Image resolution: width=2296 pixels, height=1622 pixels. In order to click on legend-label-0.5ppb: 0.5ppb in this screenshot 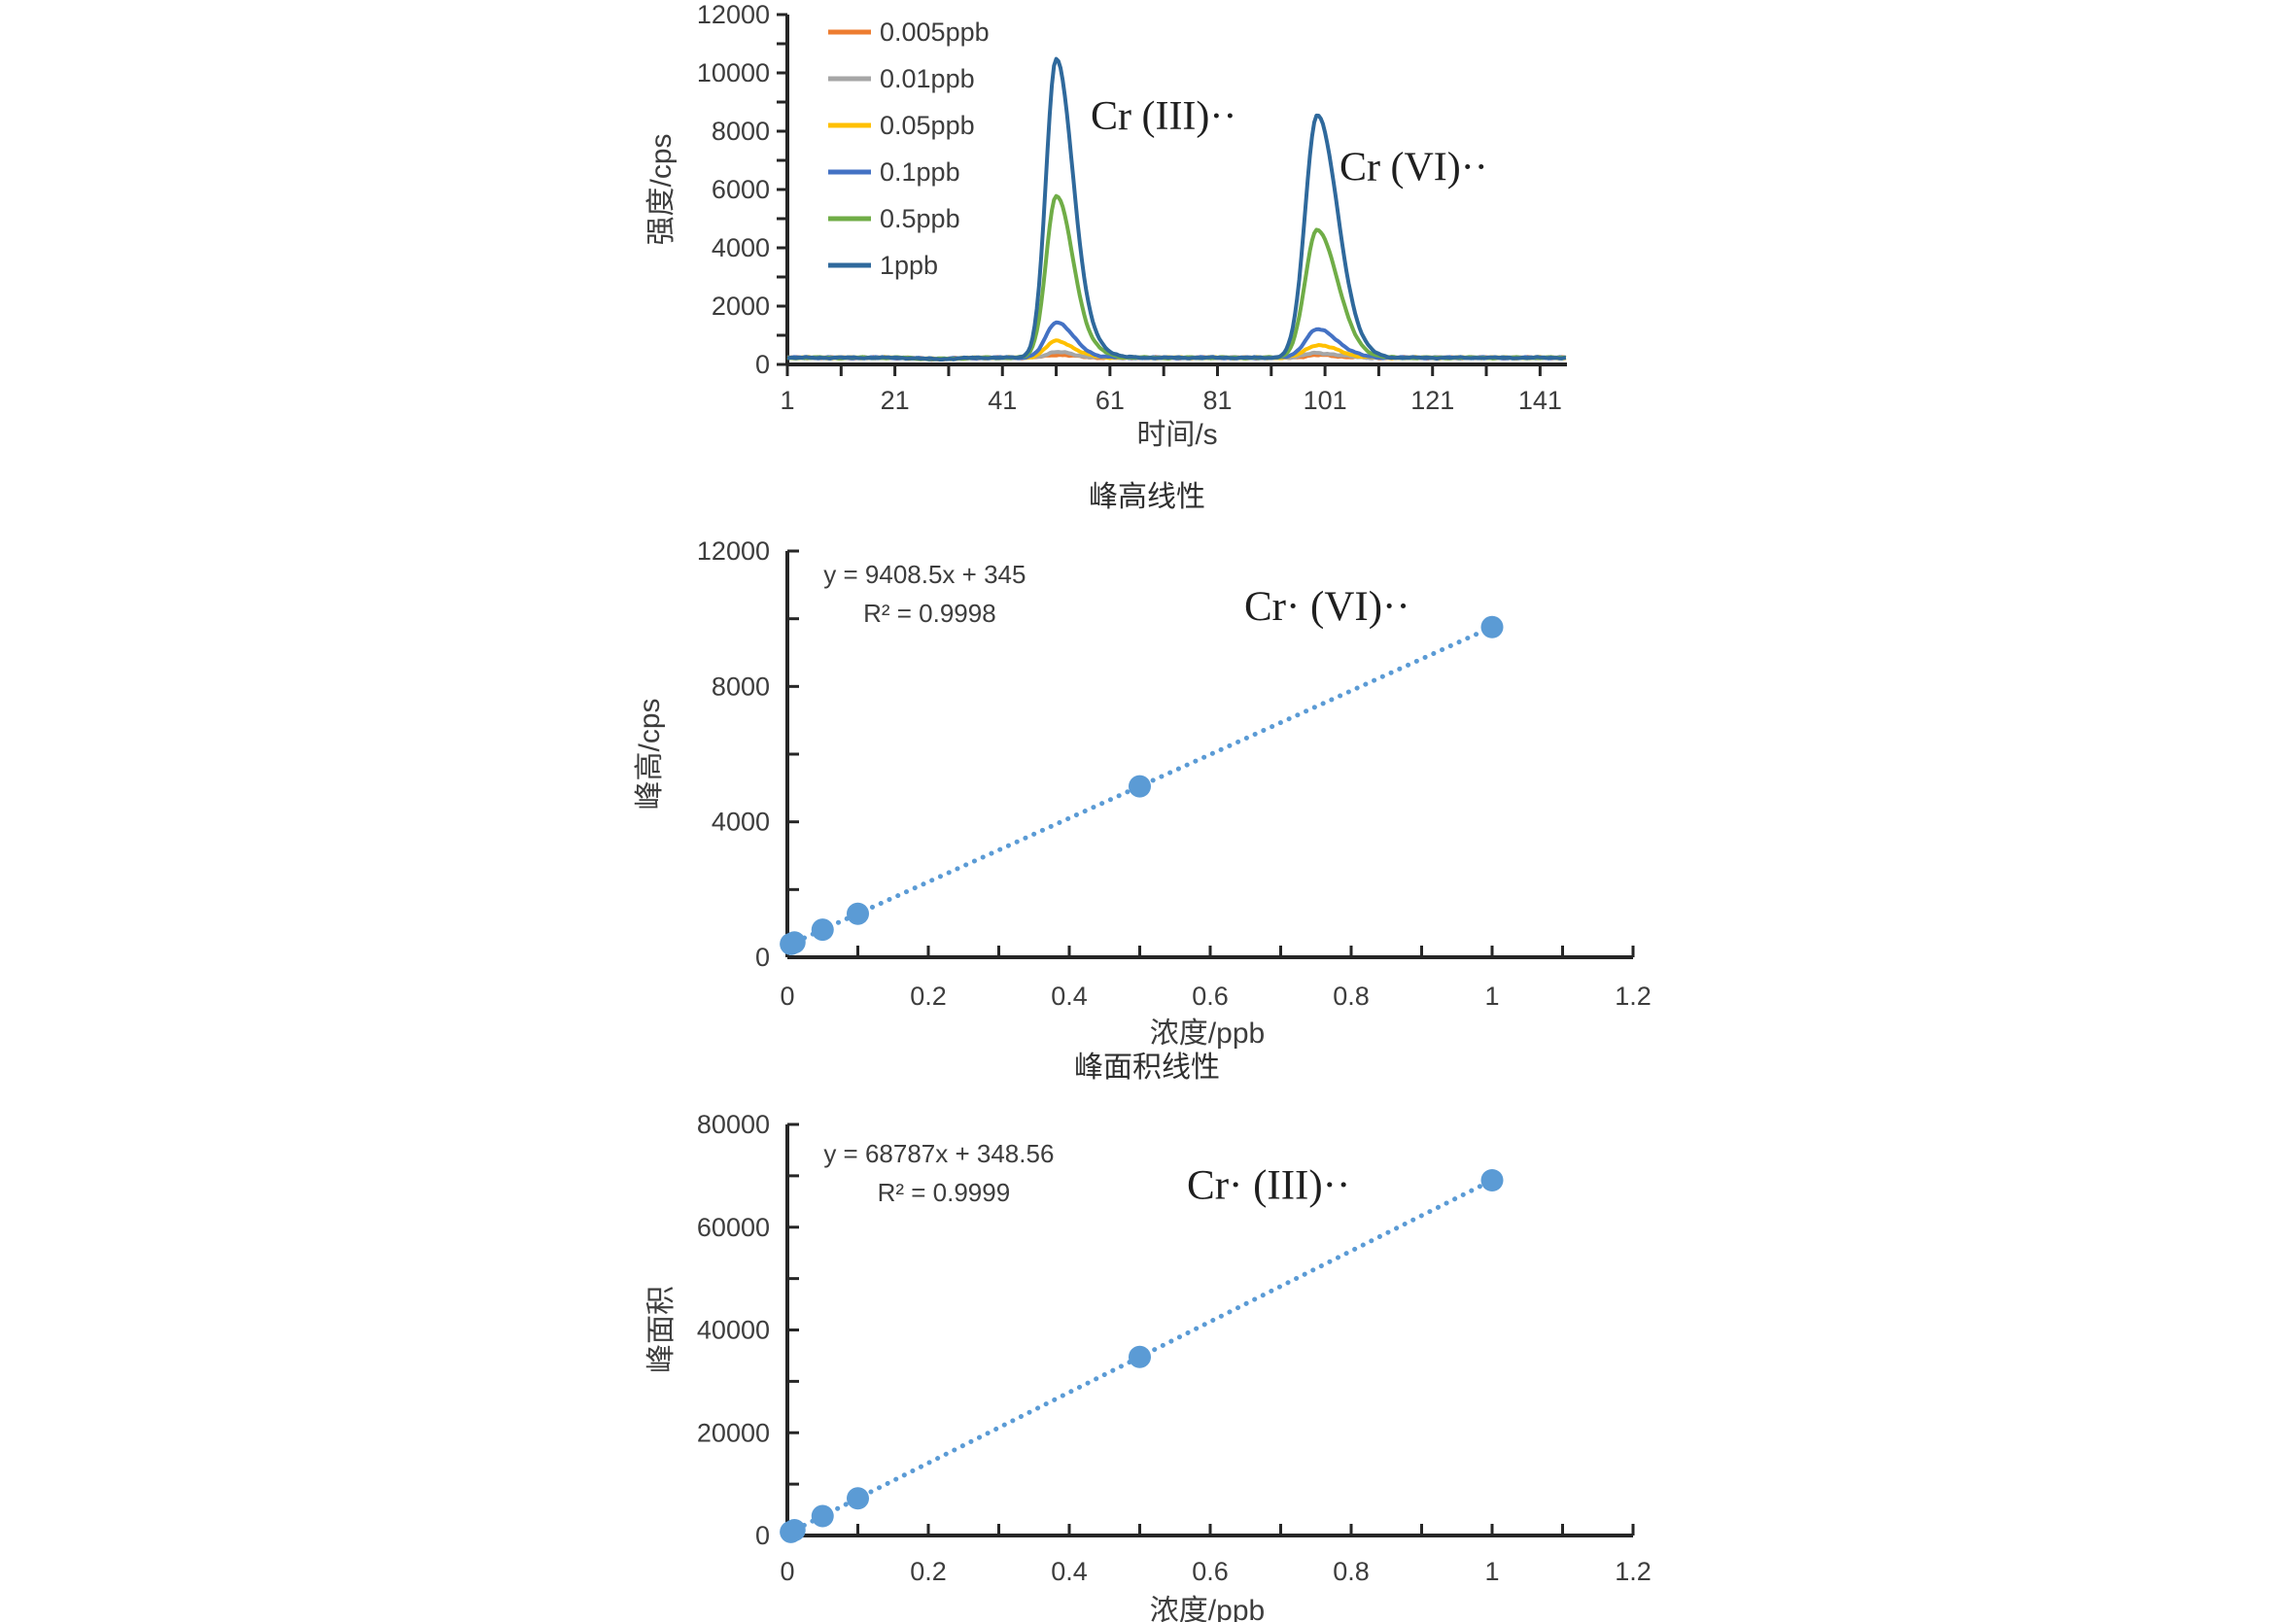, I will do `click(920, 218)`.